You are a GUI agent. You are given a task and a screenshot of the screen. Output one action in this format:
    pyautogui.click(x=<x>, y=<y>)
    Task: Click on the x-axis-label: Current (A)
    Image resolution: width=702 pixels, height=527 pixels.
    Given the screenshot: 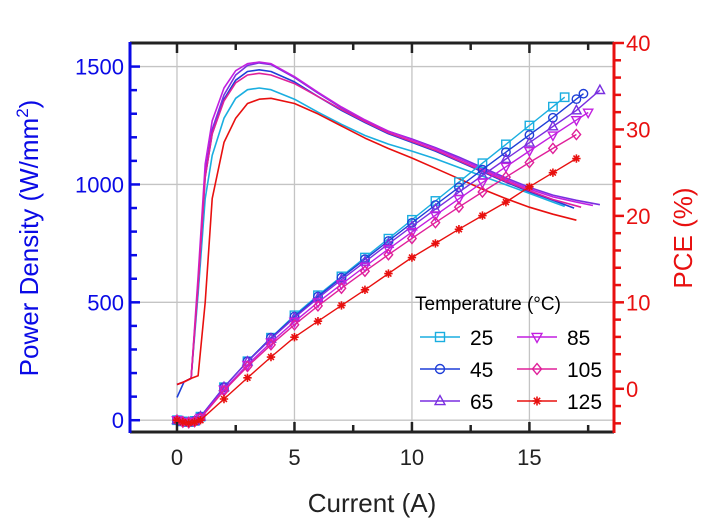 What is the action you would take?
    pyautogui.click(x=372, y=503)
    